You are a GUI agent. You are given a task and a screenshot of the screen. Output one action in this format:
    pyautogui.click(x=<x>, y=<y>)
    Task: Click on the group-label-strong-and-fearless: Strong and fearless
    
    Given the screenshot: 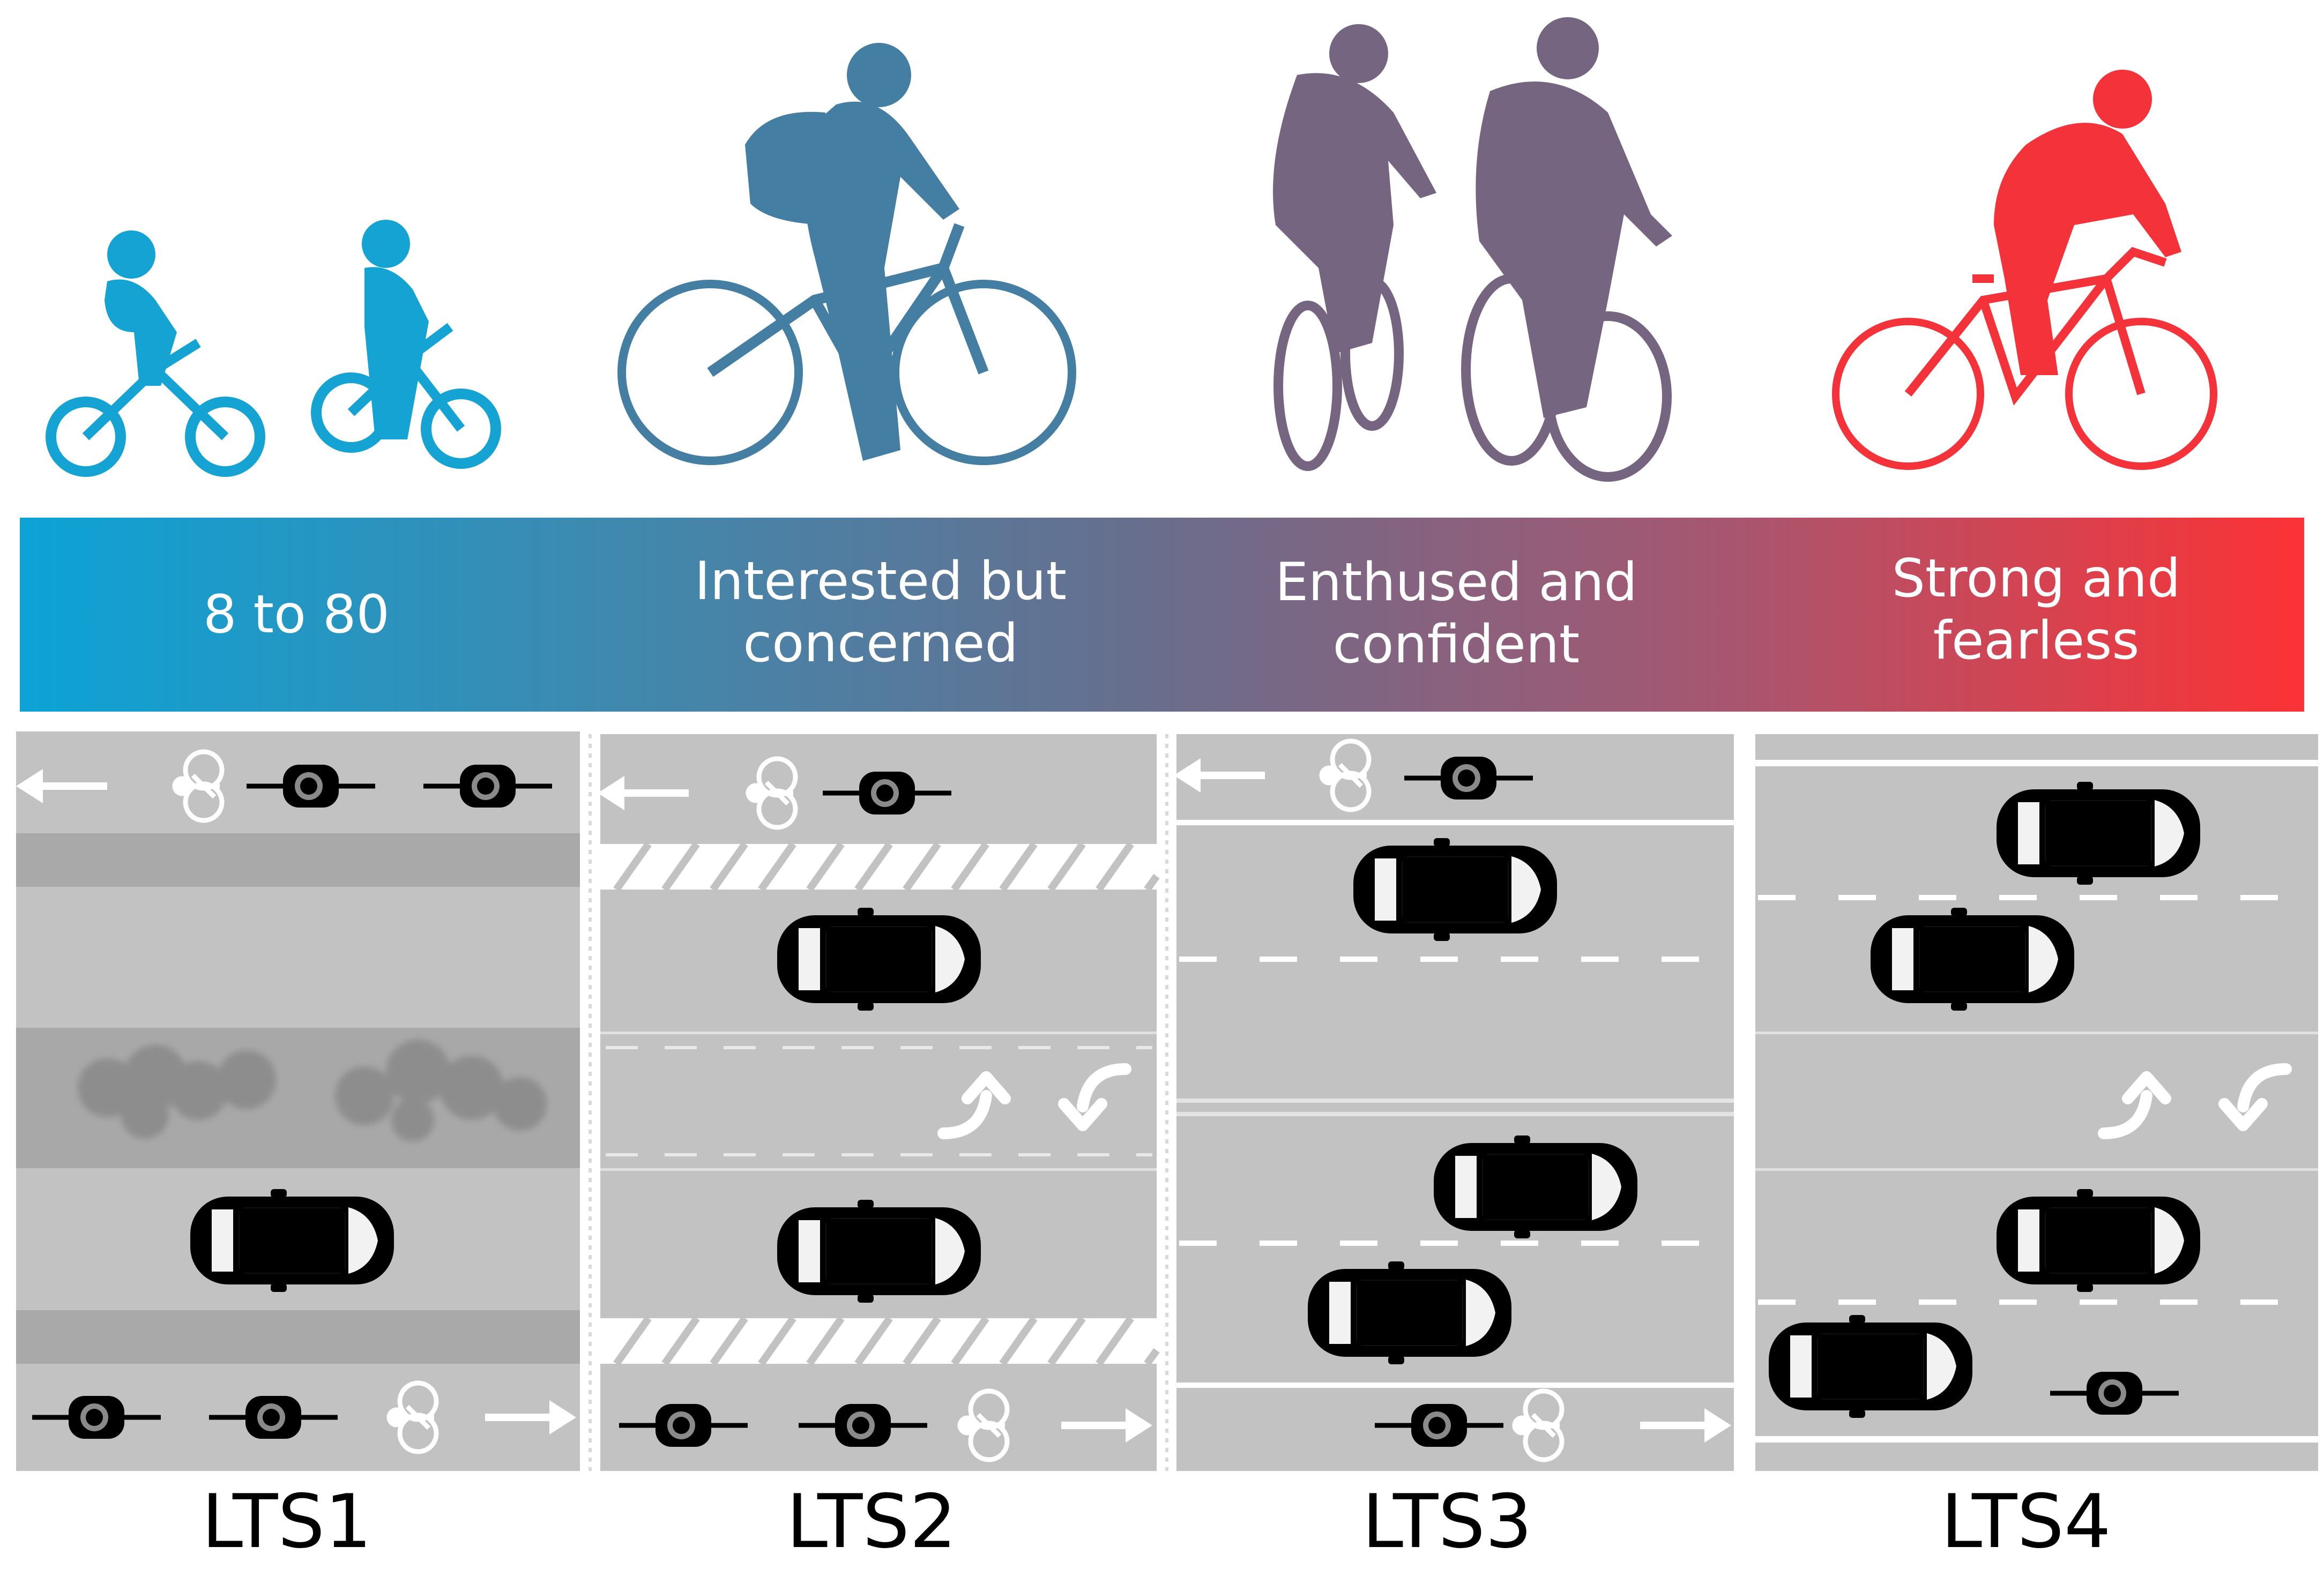 What is the action you would take?
    pyautogui.click(x=2036, y=609)
    